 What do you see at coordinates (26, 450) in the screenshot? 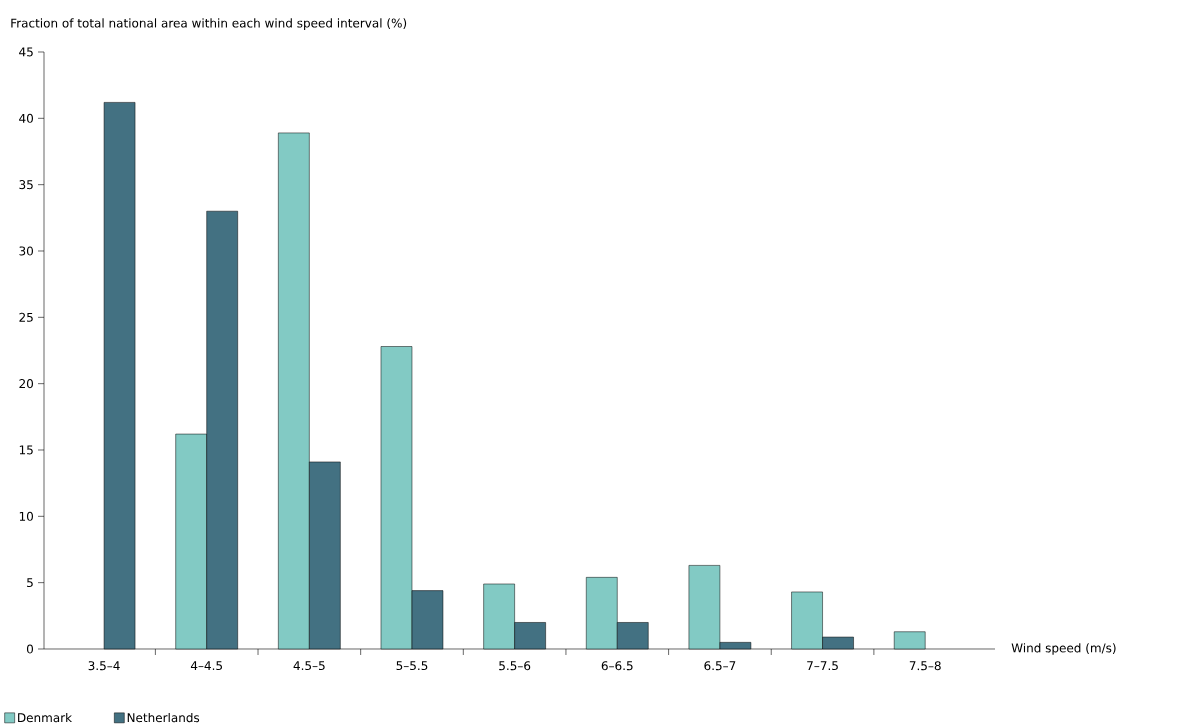
I see `y-tick-label: 15` at bounding box center [26, 450].